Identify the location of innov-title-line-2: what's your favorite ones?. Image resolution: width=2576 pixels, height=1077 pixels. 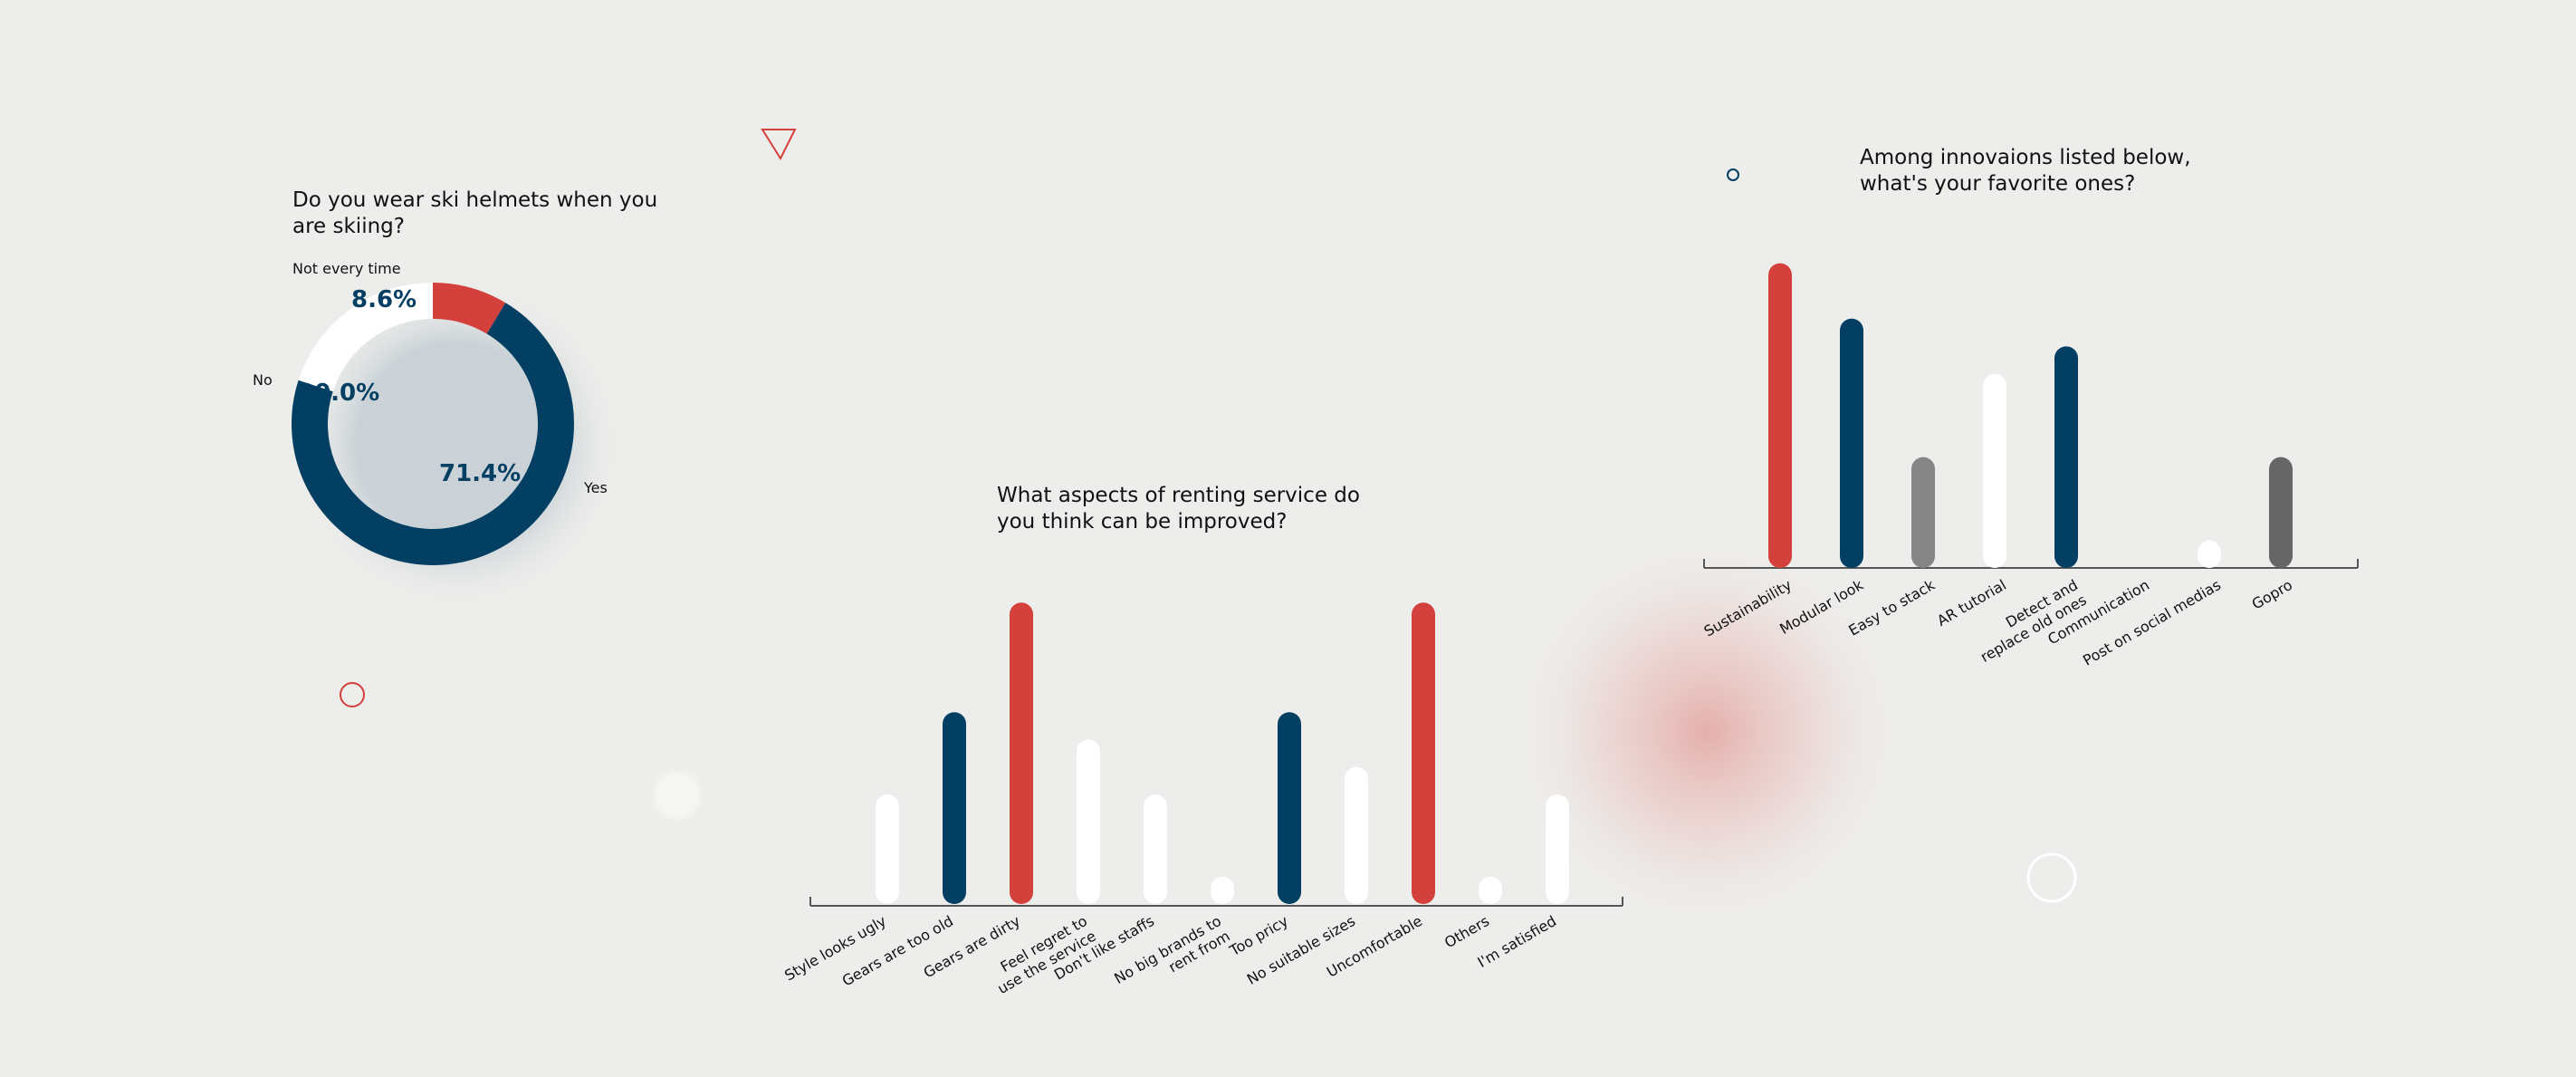
(1997, 184).